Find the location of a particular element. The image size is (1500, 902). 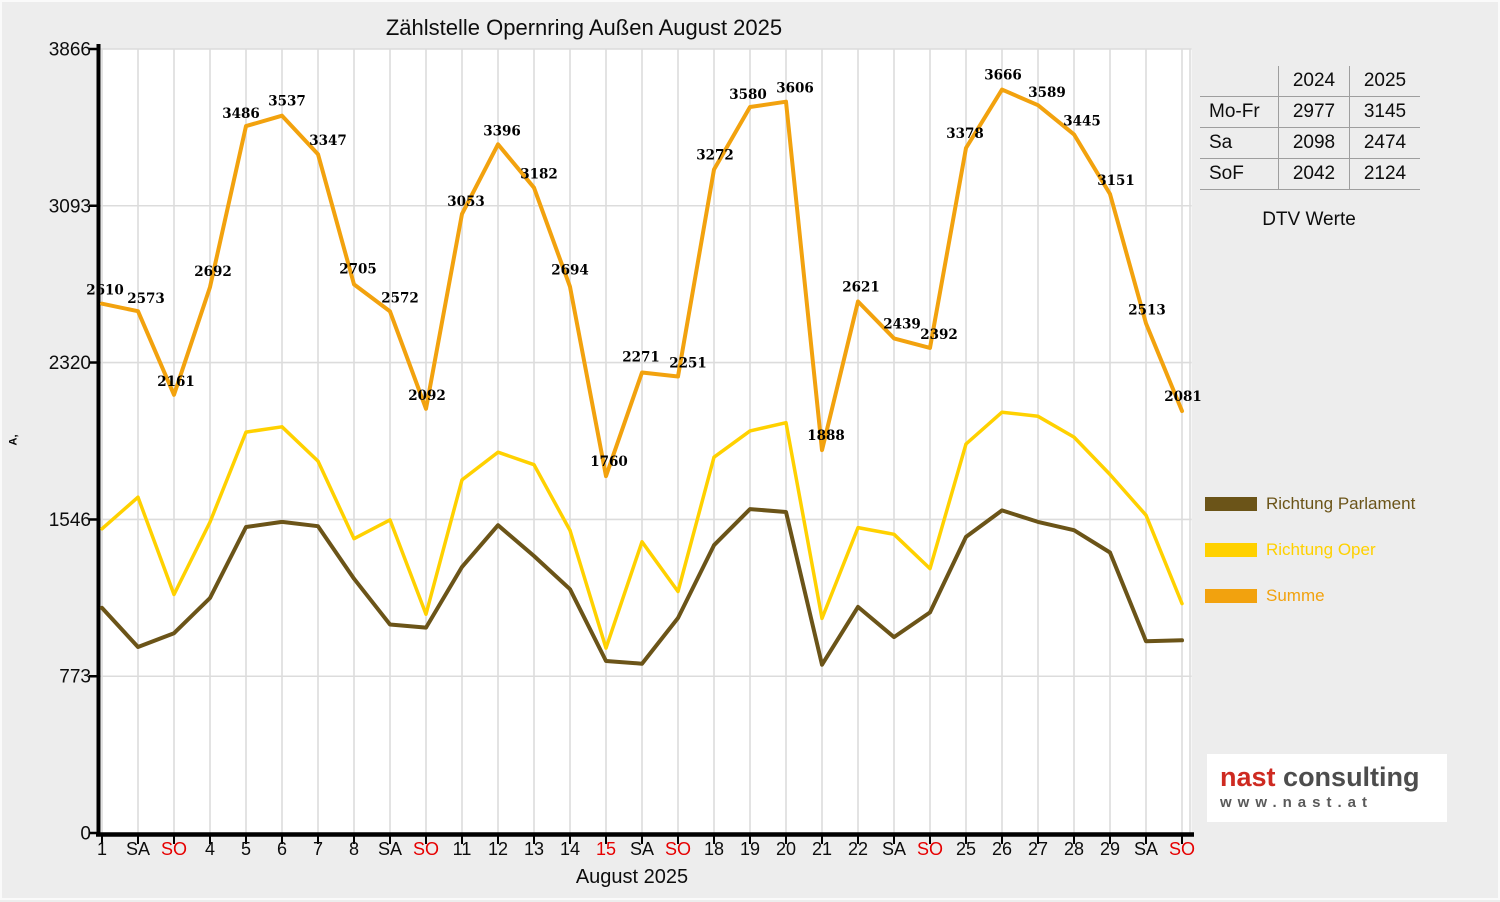

legend-label: Richtung Oper is located at coordinates (1321, 549).